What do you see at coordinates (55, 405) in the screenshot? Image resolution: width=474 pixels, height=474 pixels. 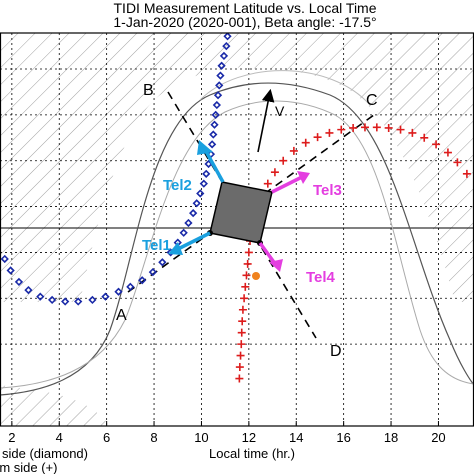 I see `hatched-region-lower` at bounding box center [55, 405].